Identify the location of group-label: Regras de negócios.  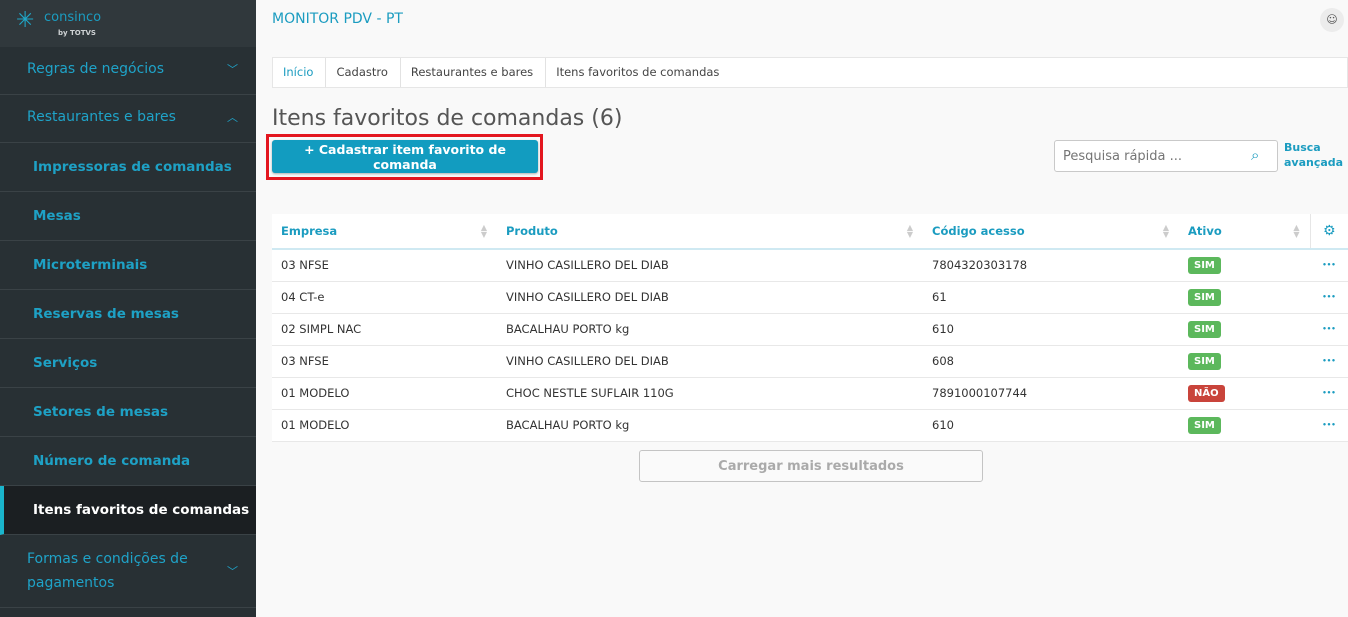
(96, 69).